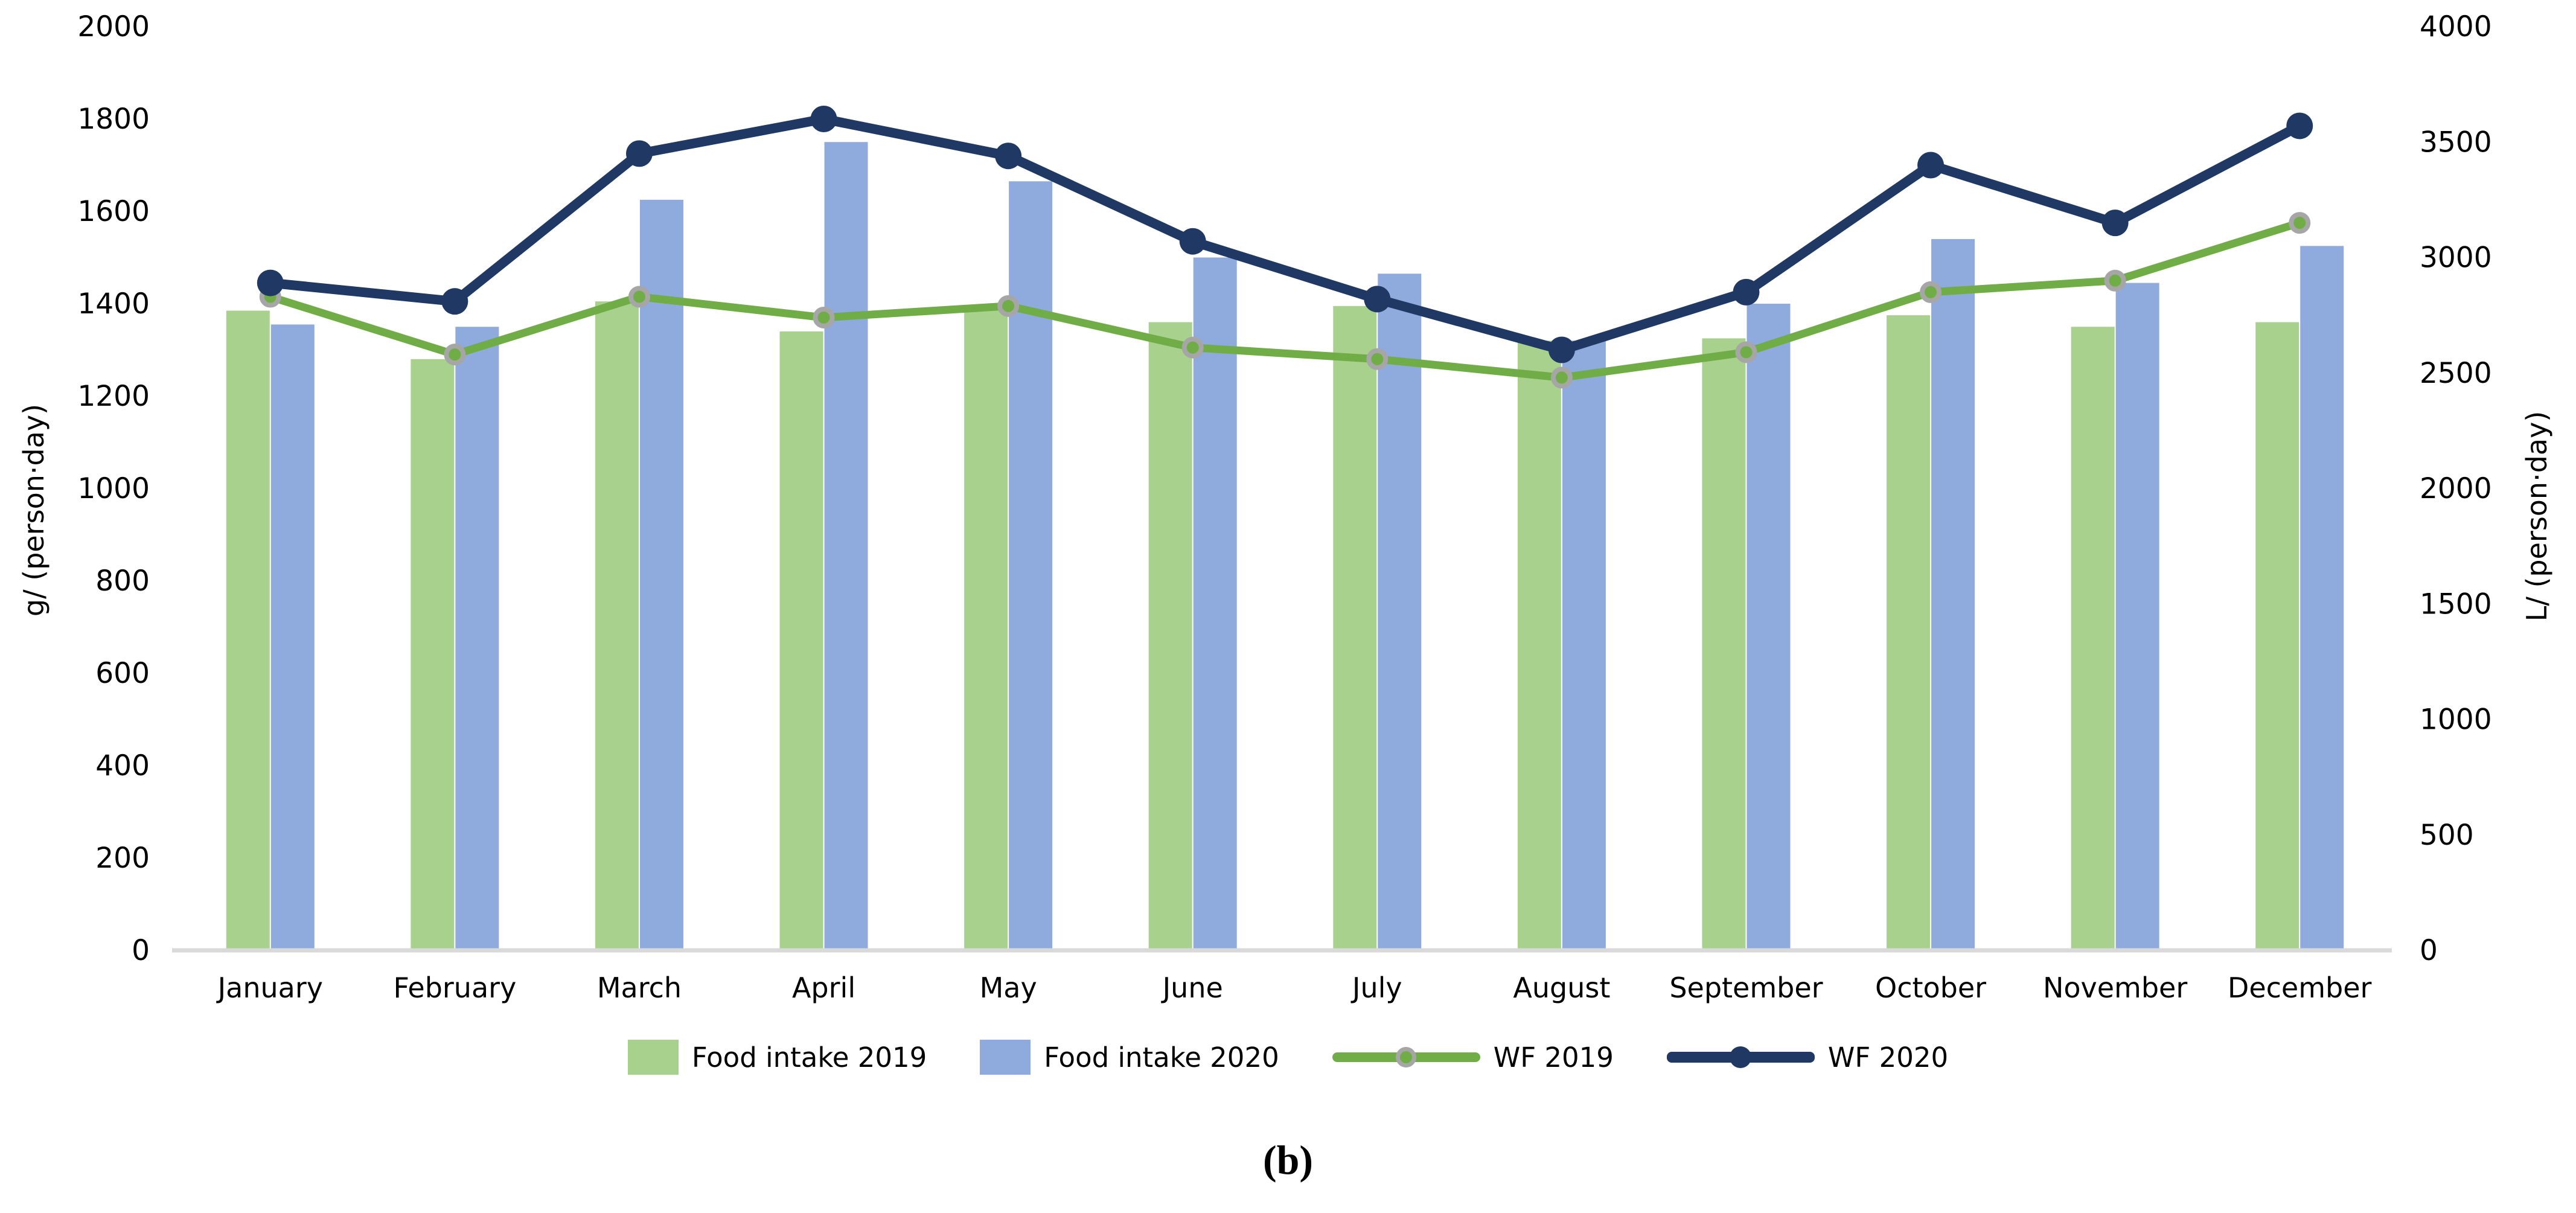 The height and width of the screenshot is (1213, 2576). Describe the element at coordinates (809, 1057) in the screenshot. I see `legend-label-food-intake-2019: Food intake 2019` at that location.